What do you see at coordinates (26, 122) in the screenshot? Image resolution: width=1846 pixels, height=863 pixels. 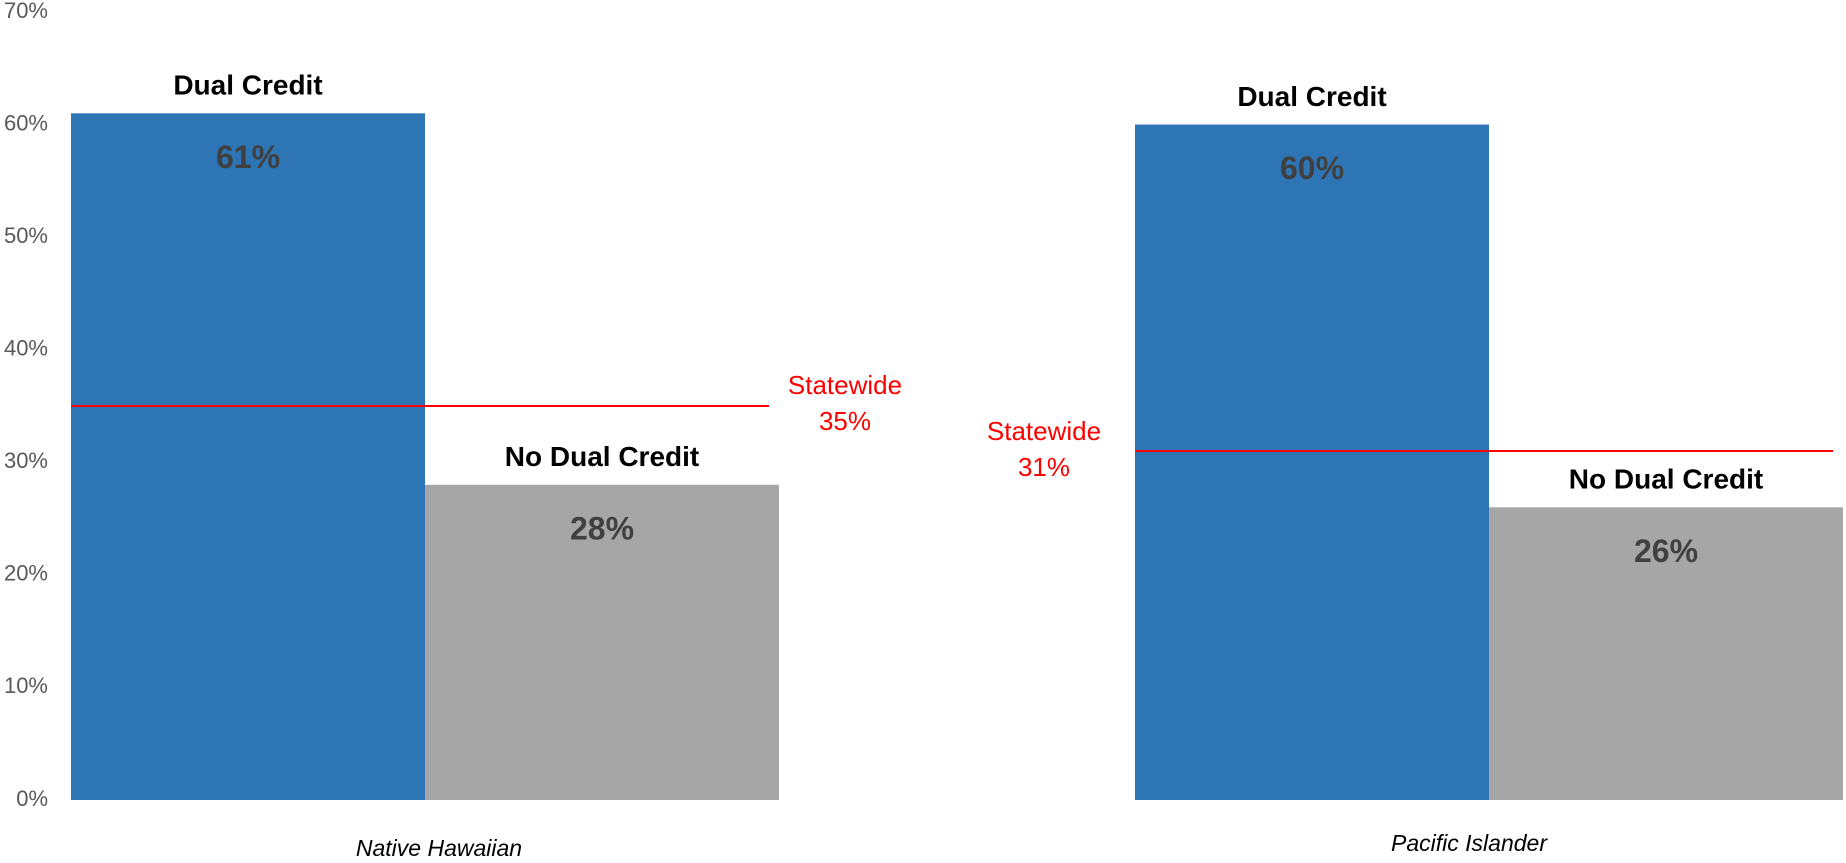 I see `y-tick-label: 60%` at bounding box center [26, 122].